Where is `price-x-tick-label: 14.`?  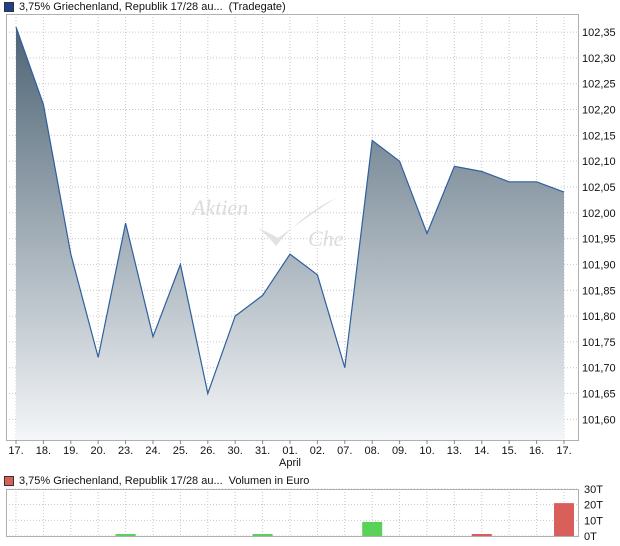 price-x-tick-label: 14. is located at coordinates (481, 451).